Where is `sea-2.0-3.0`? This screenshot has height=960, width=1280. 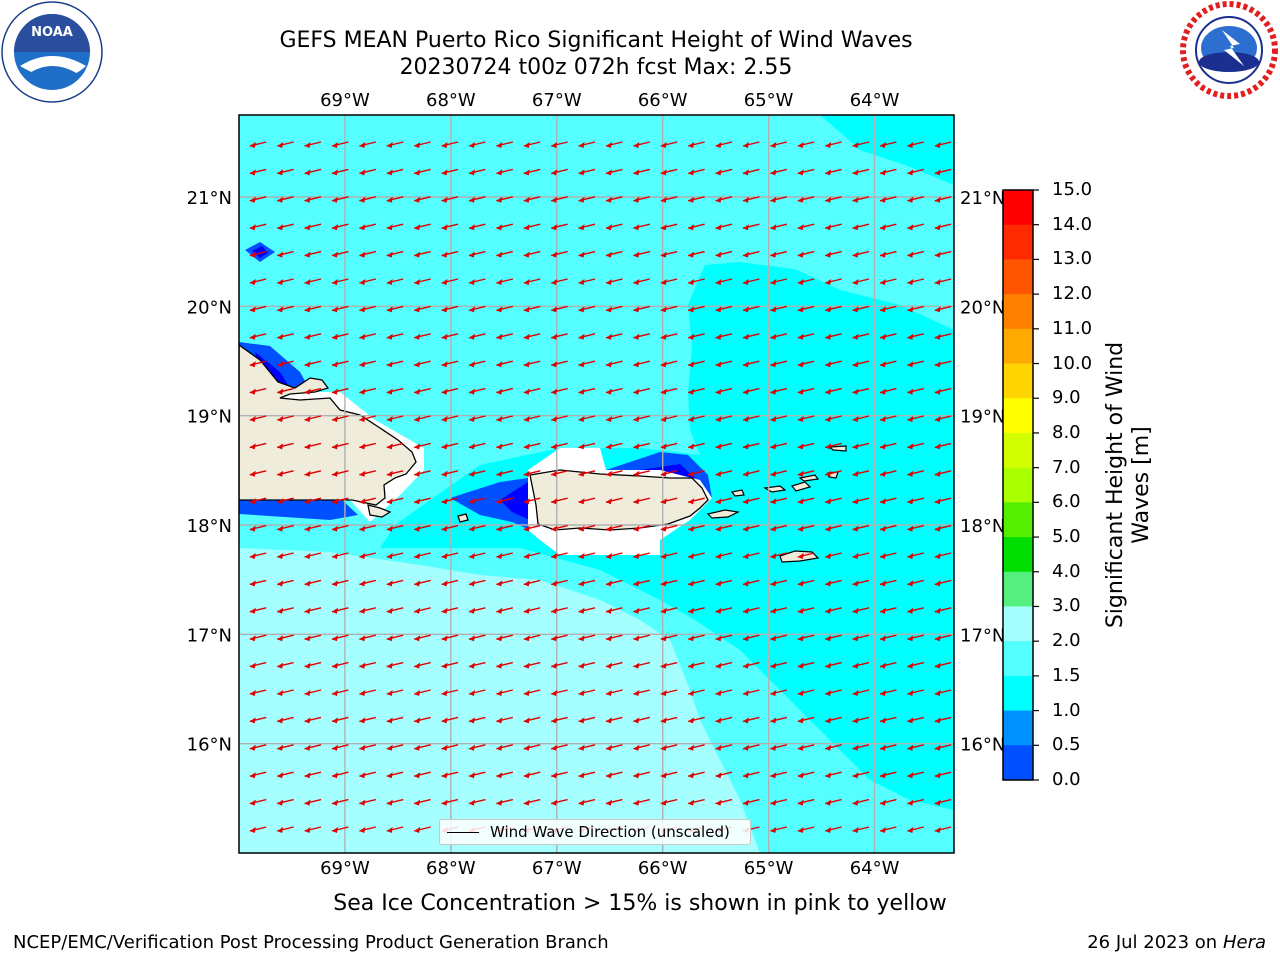
sea-2.0-3.0 is located at coordinates (499, 700).